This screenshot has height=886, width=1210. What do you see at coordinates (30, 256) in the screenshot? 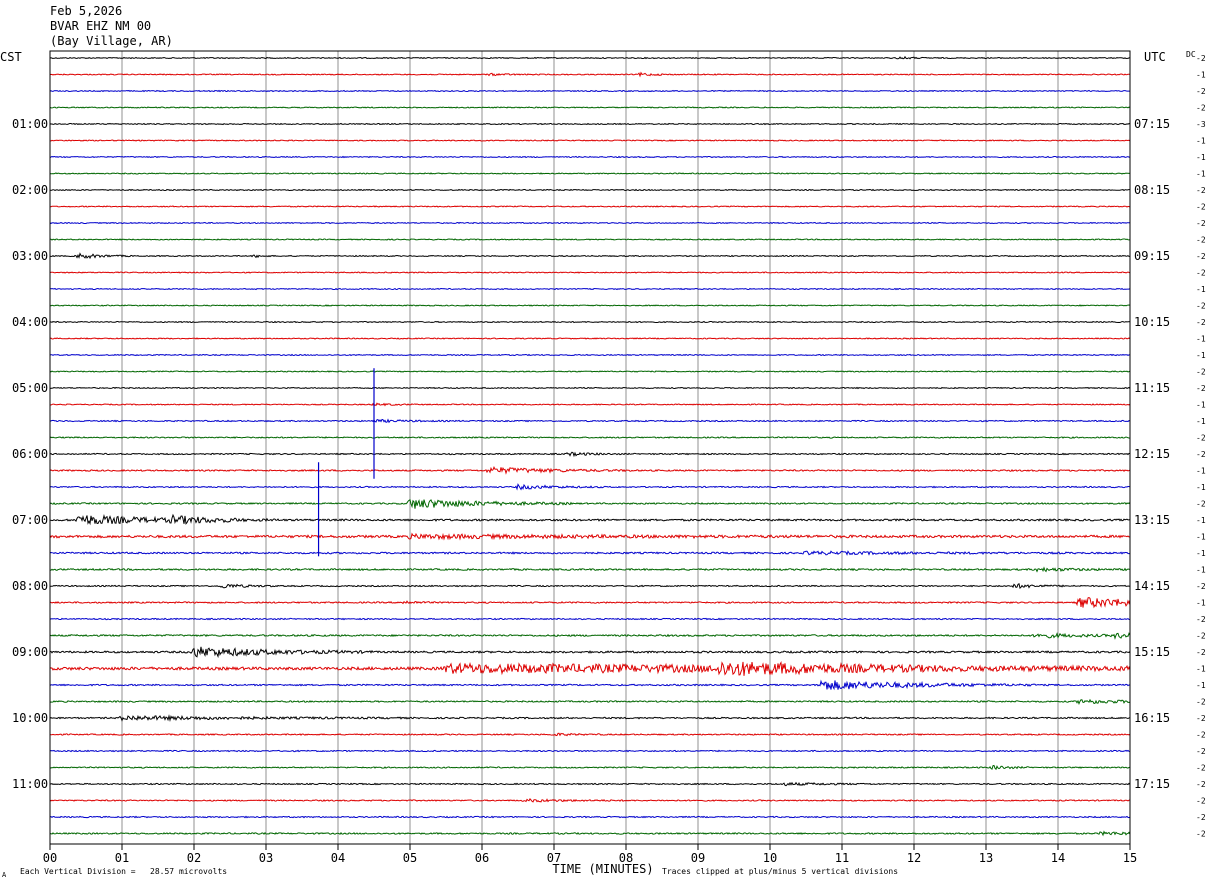
I see `cst-hour-label: 03:00` at bounding box center [30, 256].